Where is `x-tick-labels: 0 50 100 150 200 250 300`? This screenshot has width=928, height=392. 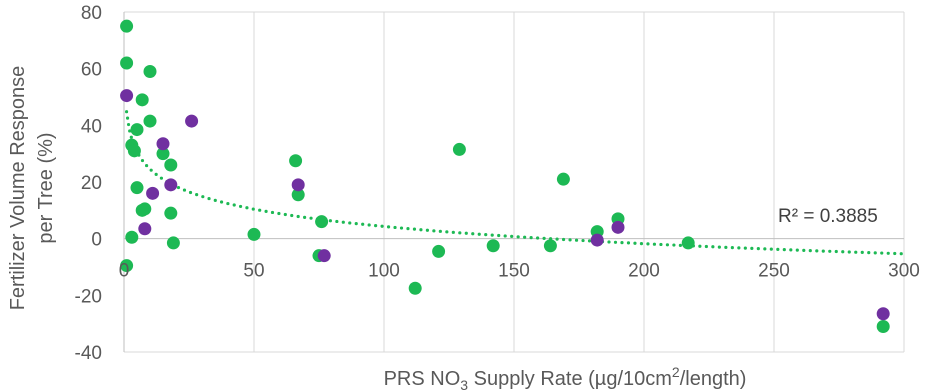
x-tick-labels: 0 50 100 150 200 250 300 is located at coordinates (519, 271).